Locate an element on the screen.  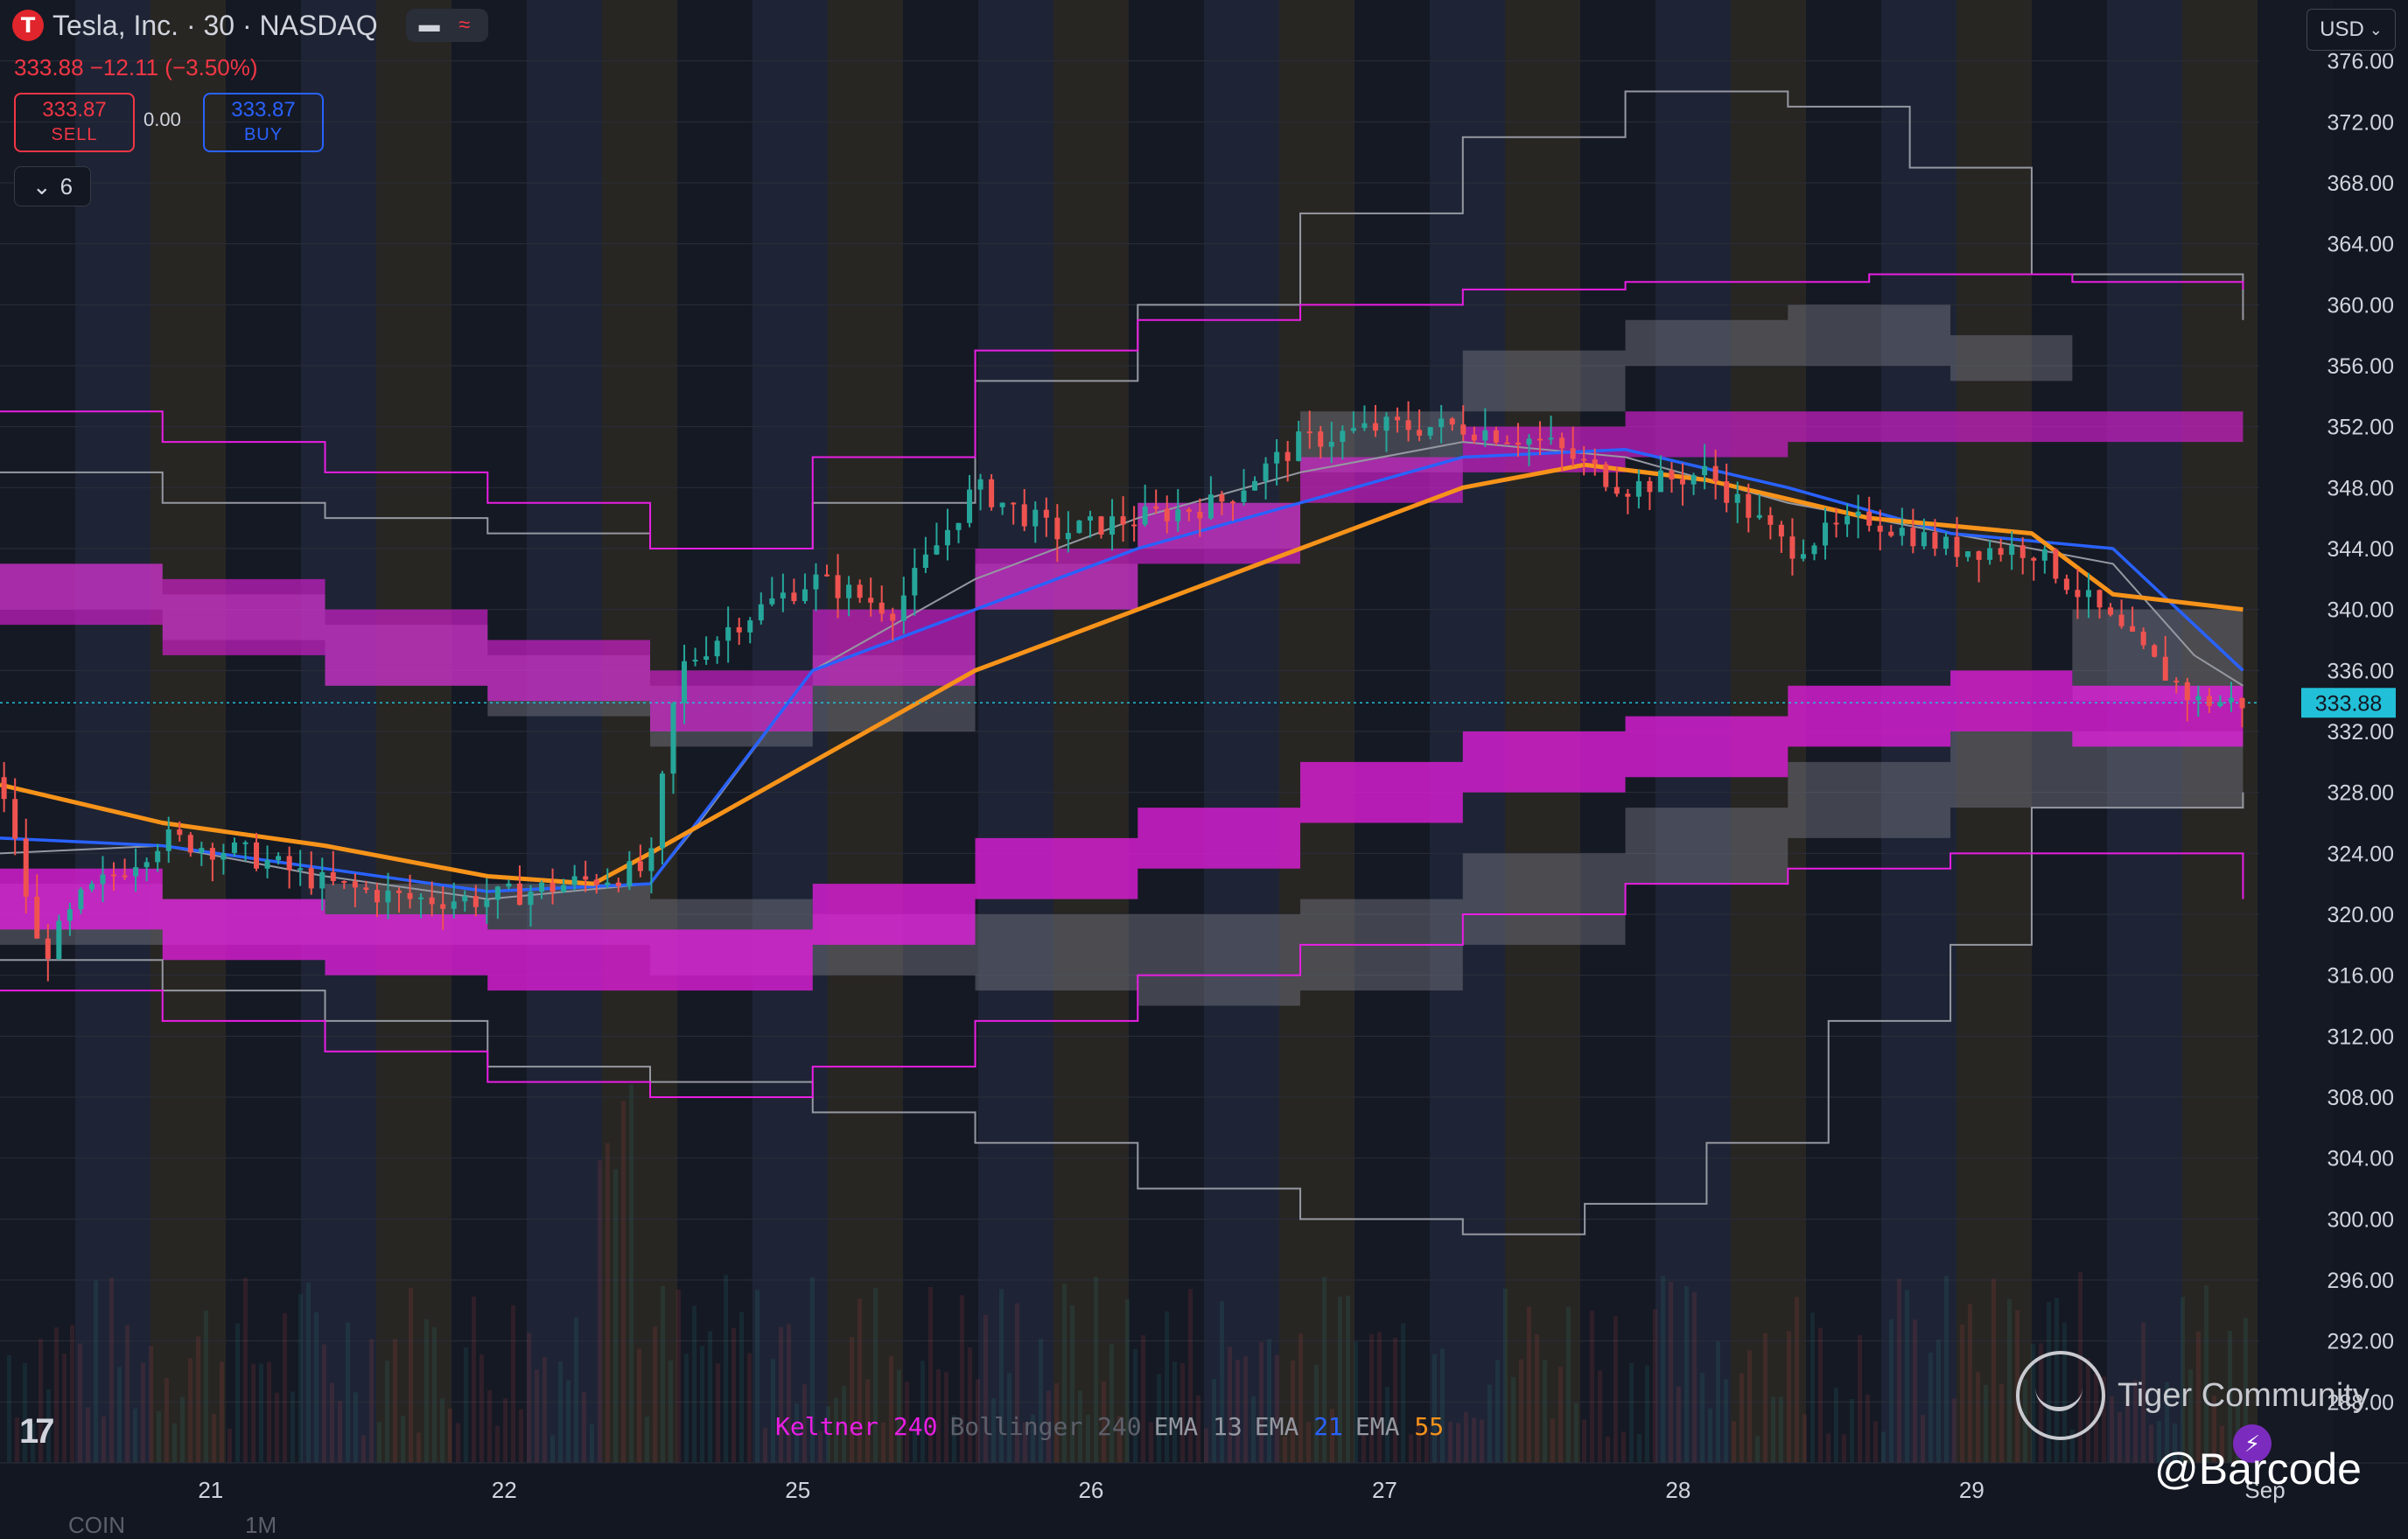
legend-param: 13 is located at coordinates (1220, 1426).